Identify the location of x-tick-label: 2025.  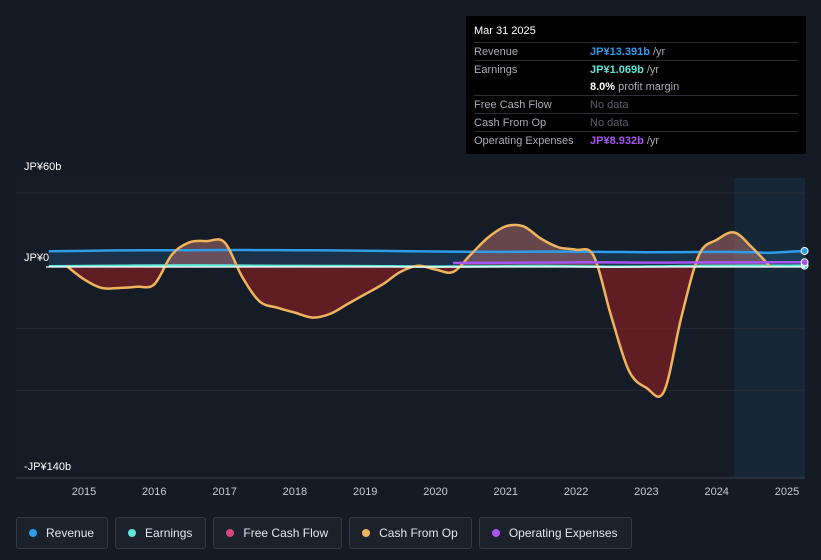
(787, 492).